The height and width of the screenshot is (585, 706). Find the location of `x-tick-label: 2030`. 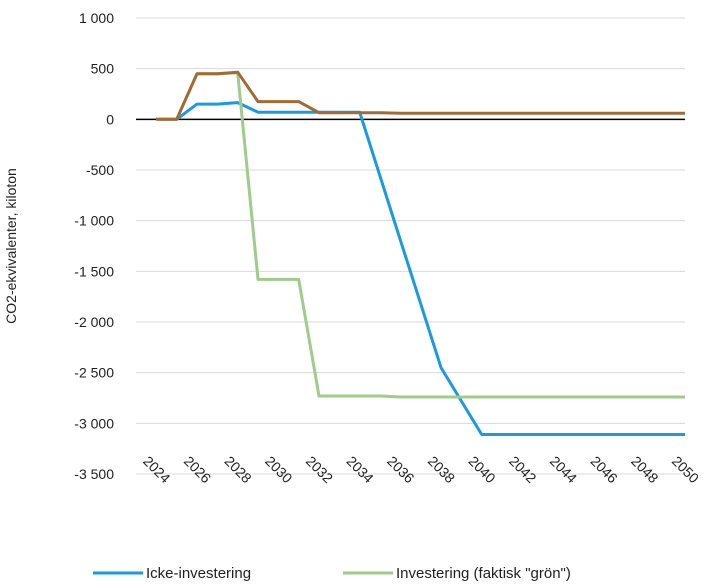

x-tick-label: 2030 is located at coordinates (278, 469).